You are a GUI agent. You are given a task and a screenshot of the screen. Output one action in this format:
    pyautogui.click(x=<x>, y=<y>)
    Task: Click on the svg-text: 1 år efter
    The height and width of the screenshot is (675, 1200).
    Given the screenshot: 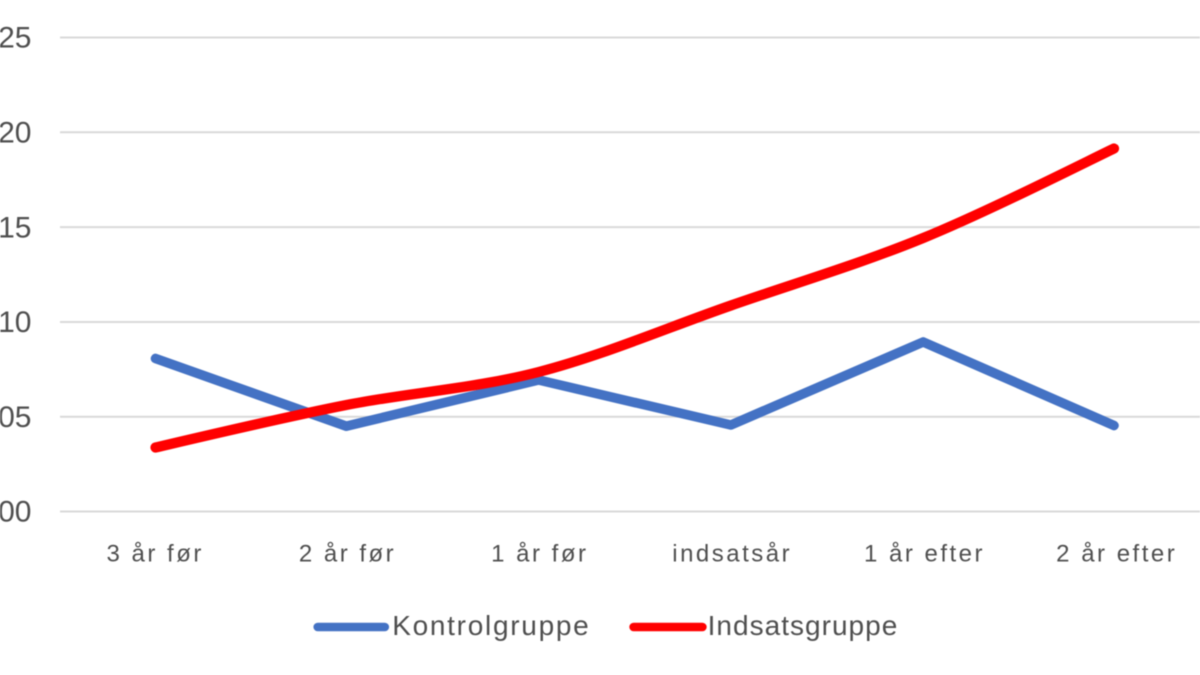 What is the action you would take?
    pyautogui.click(x=924, y=554)
    